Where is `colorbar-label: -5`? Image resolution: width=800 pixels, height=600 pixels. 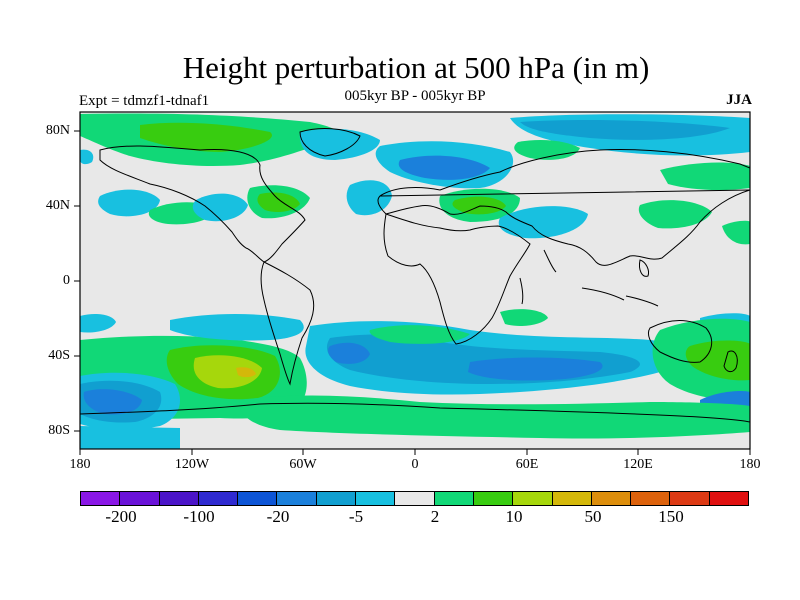
colorbar-label: -5 is located at coordinates (356, 516).